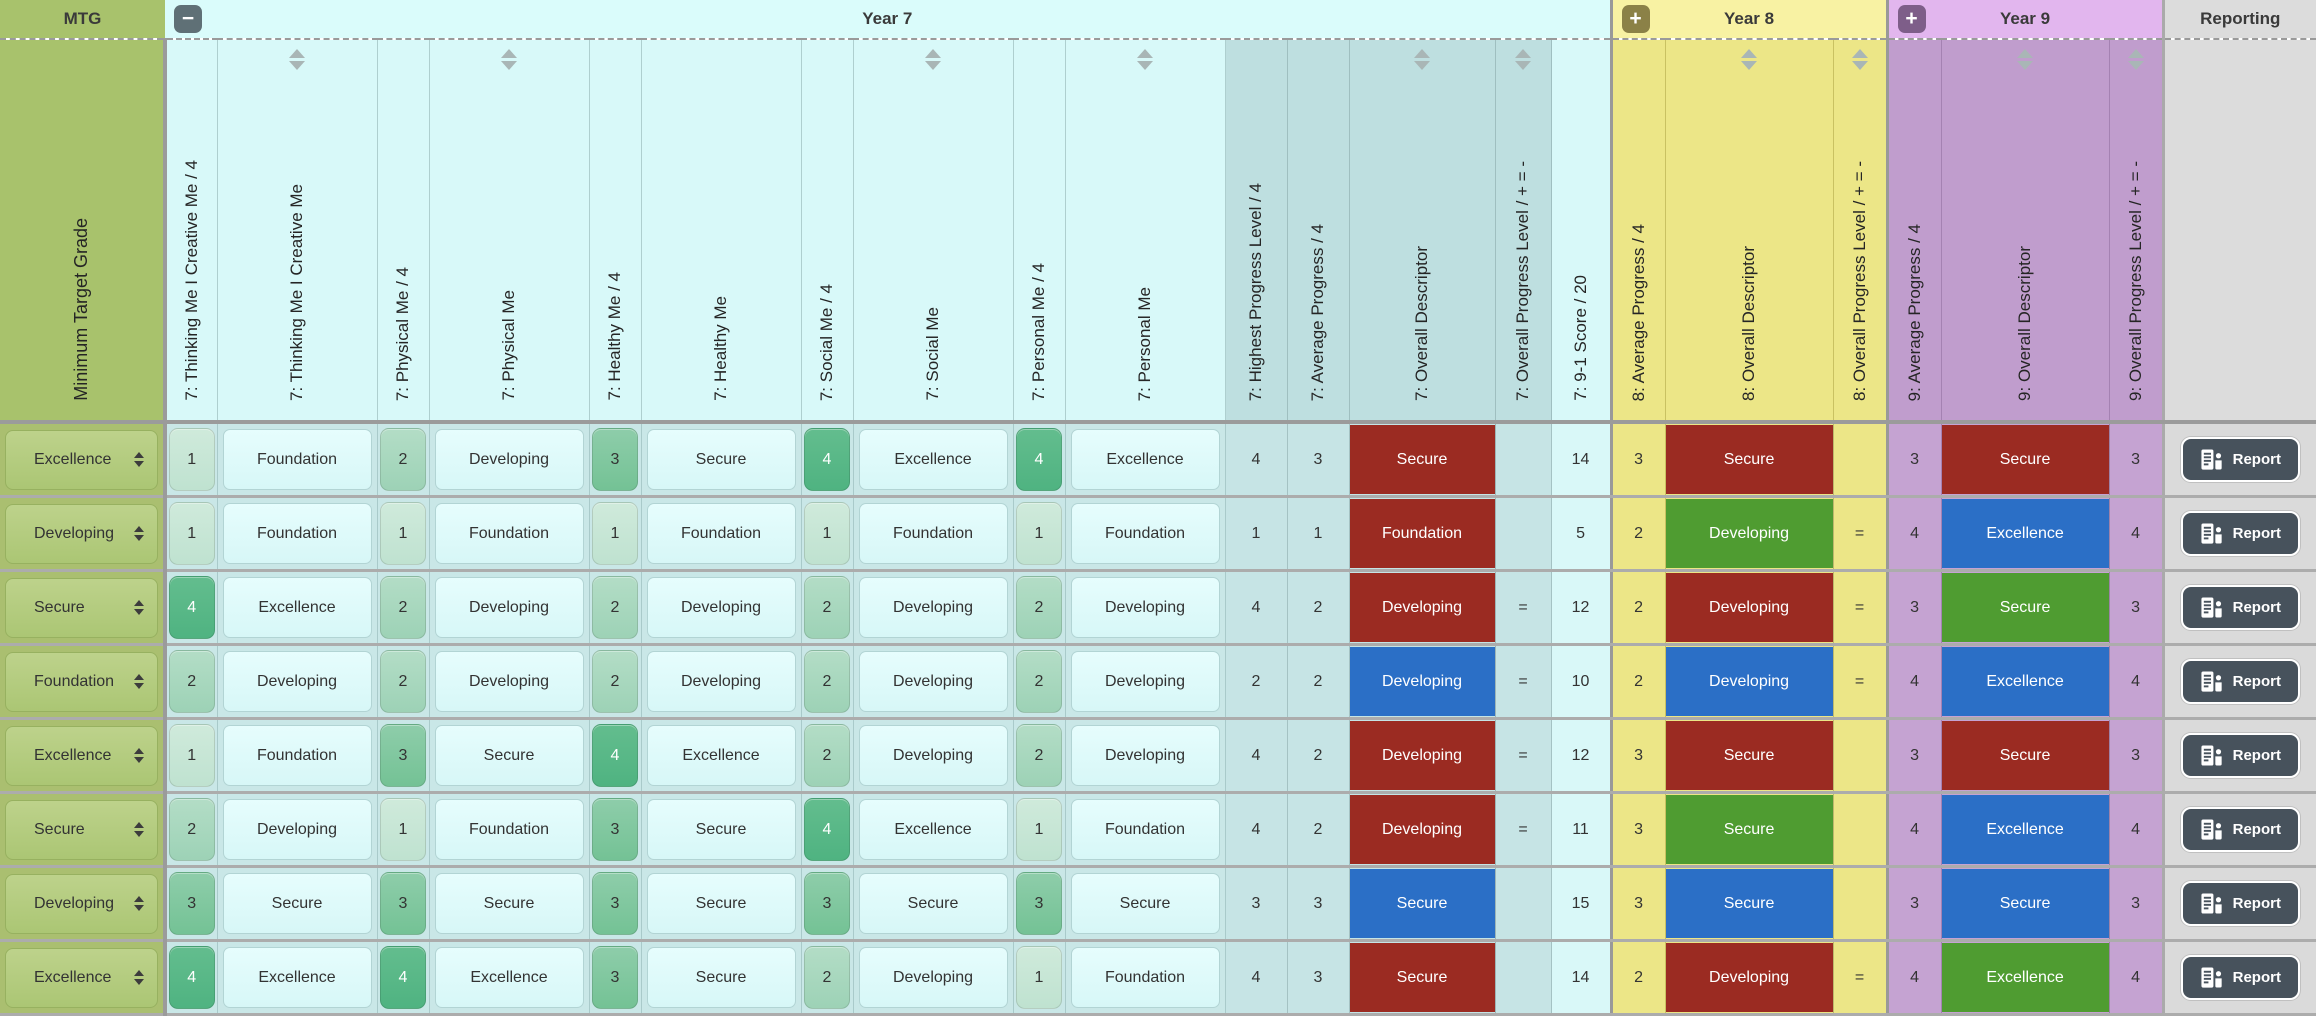 The height and width of the screenshot is (1016, 2316). Describe the element at coordinates (933, 978) in the screenshot. I see `y7-social-grade-cell: Developing` at that location.